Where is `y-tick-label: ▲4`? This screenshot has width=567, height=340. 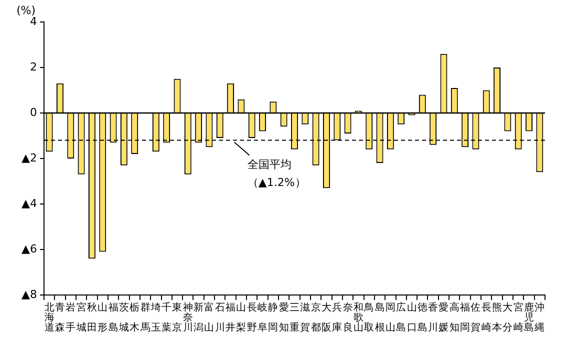
y-tick-label: ▲4 is located at coordinates (29, 203).